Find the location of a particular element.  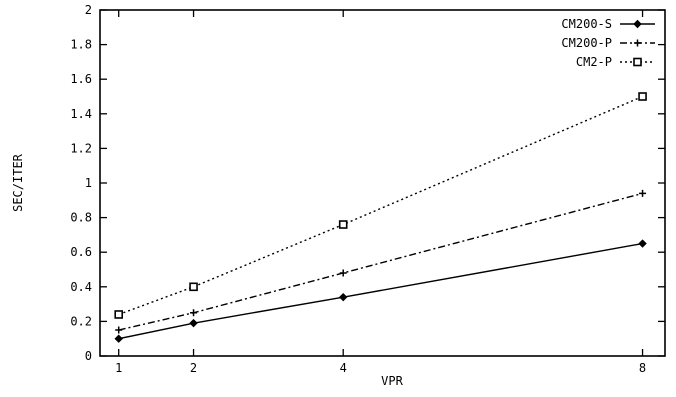

x-tick-label: 8 is located at coordinates (642, 368).